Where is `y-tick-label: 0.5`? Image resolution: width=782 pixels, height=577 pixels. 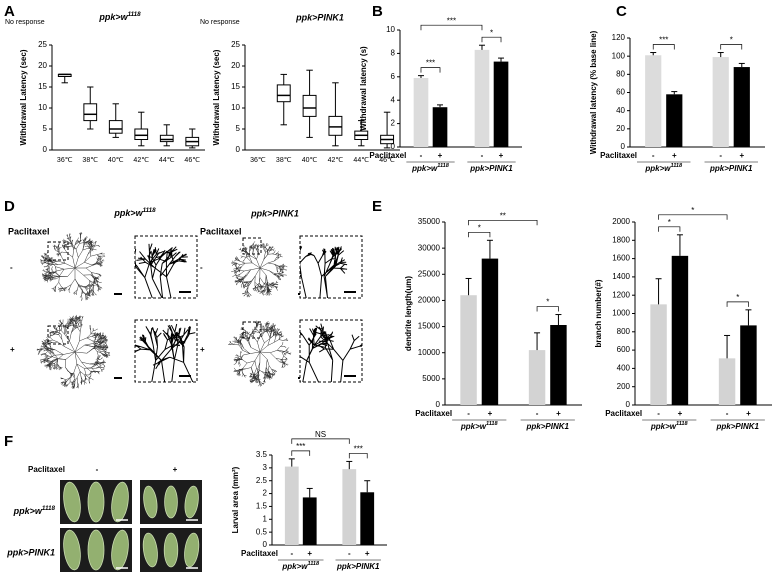
y-tick-label: 0.5 is located at coordinates (262, 531).